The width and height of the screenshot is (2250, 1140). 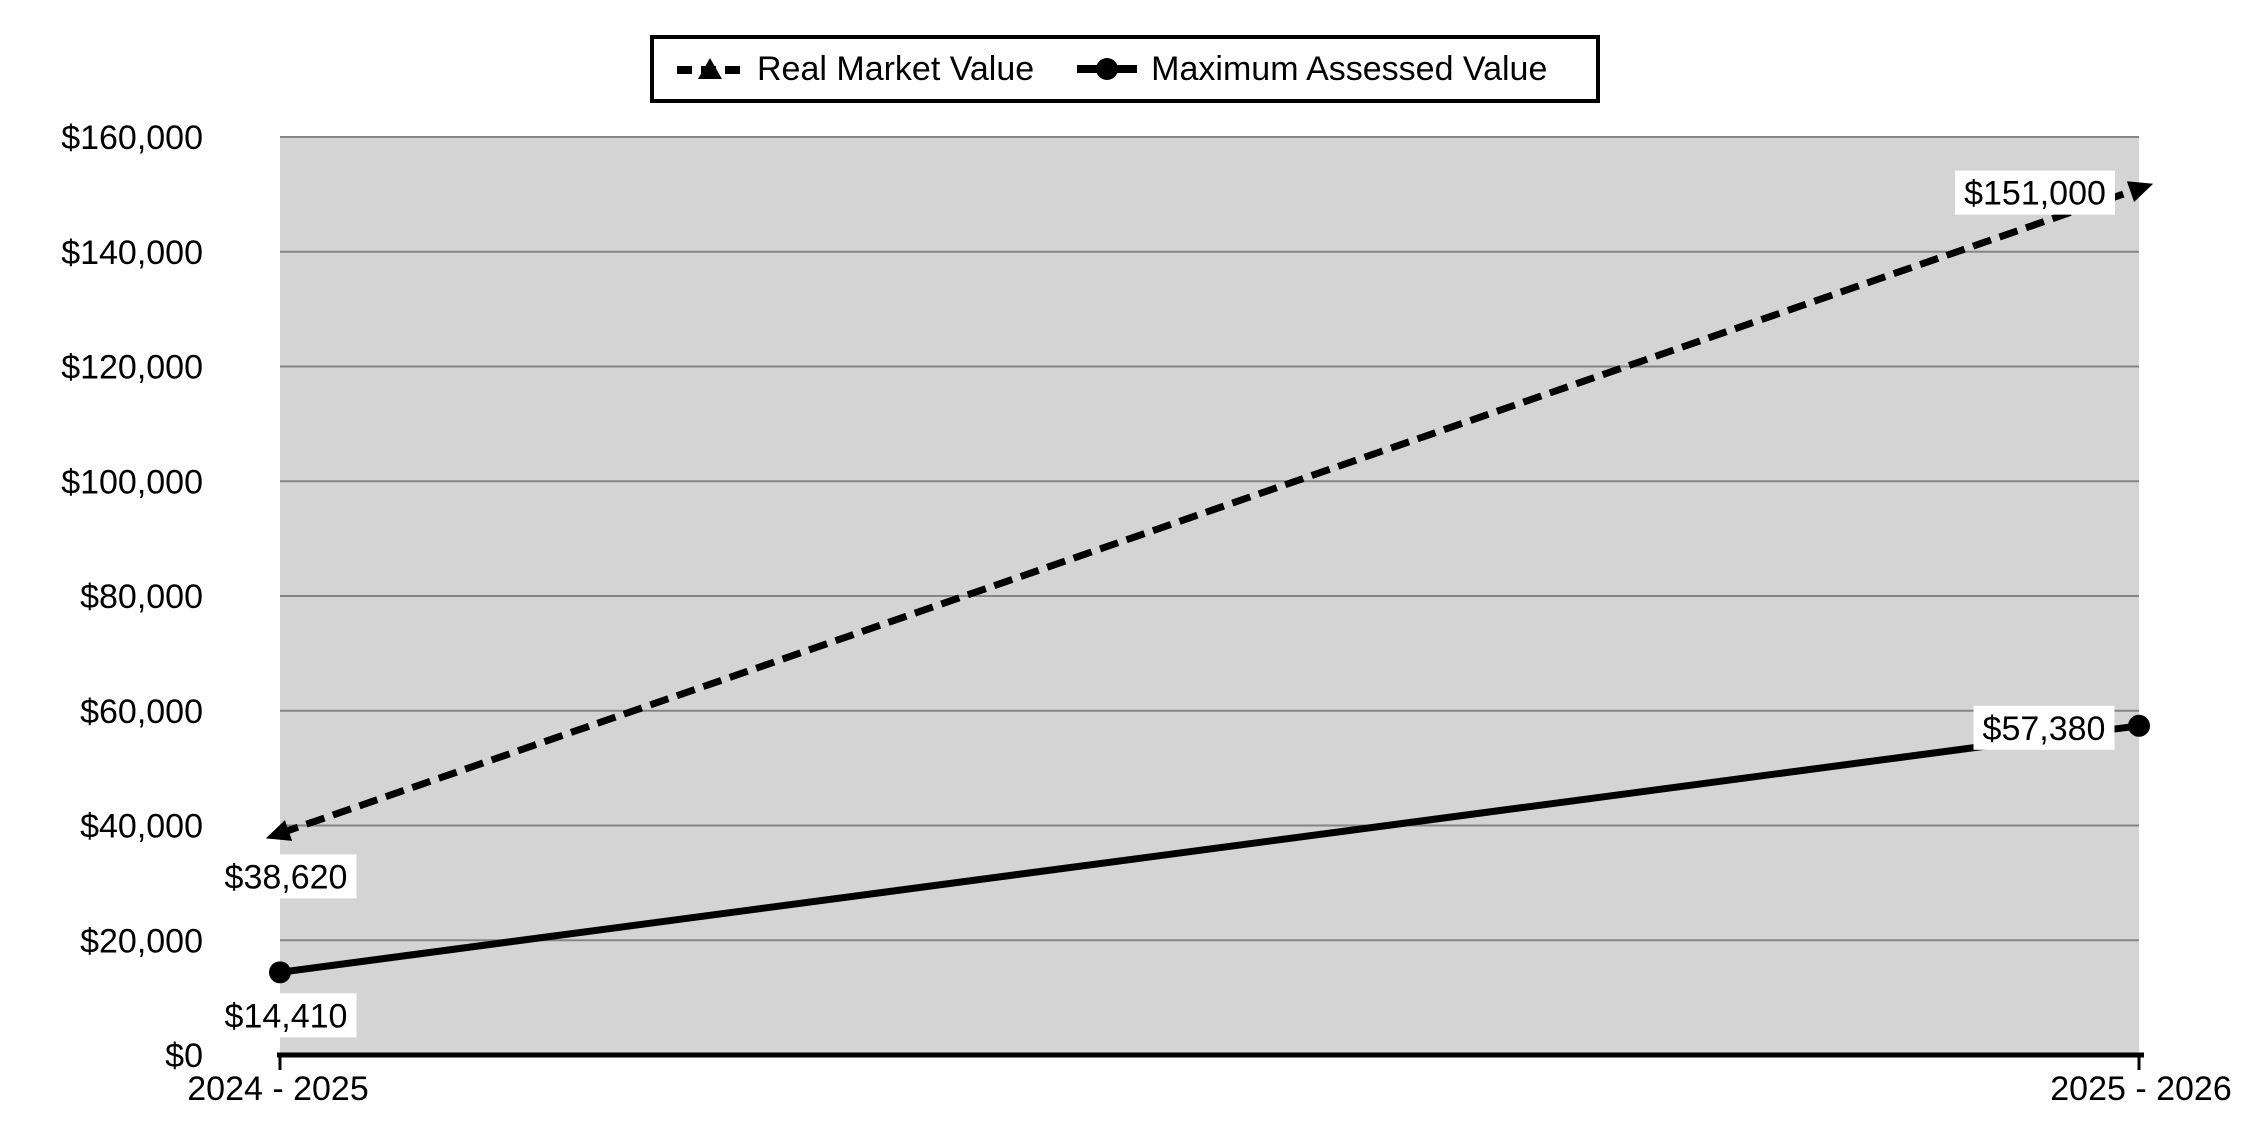 I want to click on y-axis-tick-label: $0, so click(x=184, y=1056).